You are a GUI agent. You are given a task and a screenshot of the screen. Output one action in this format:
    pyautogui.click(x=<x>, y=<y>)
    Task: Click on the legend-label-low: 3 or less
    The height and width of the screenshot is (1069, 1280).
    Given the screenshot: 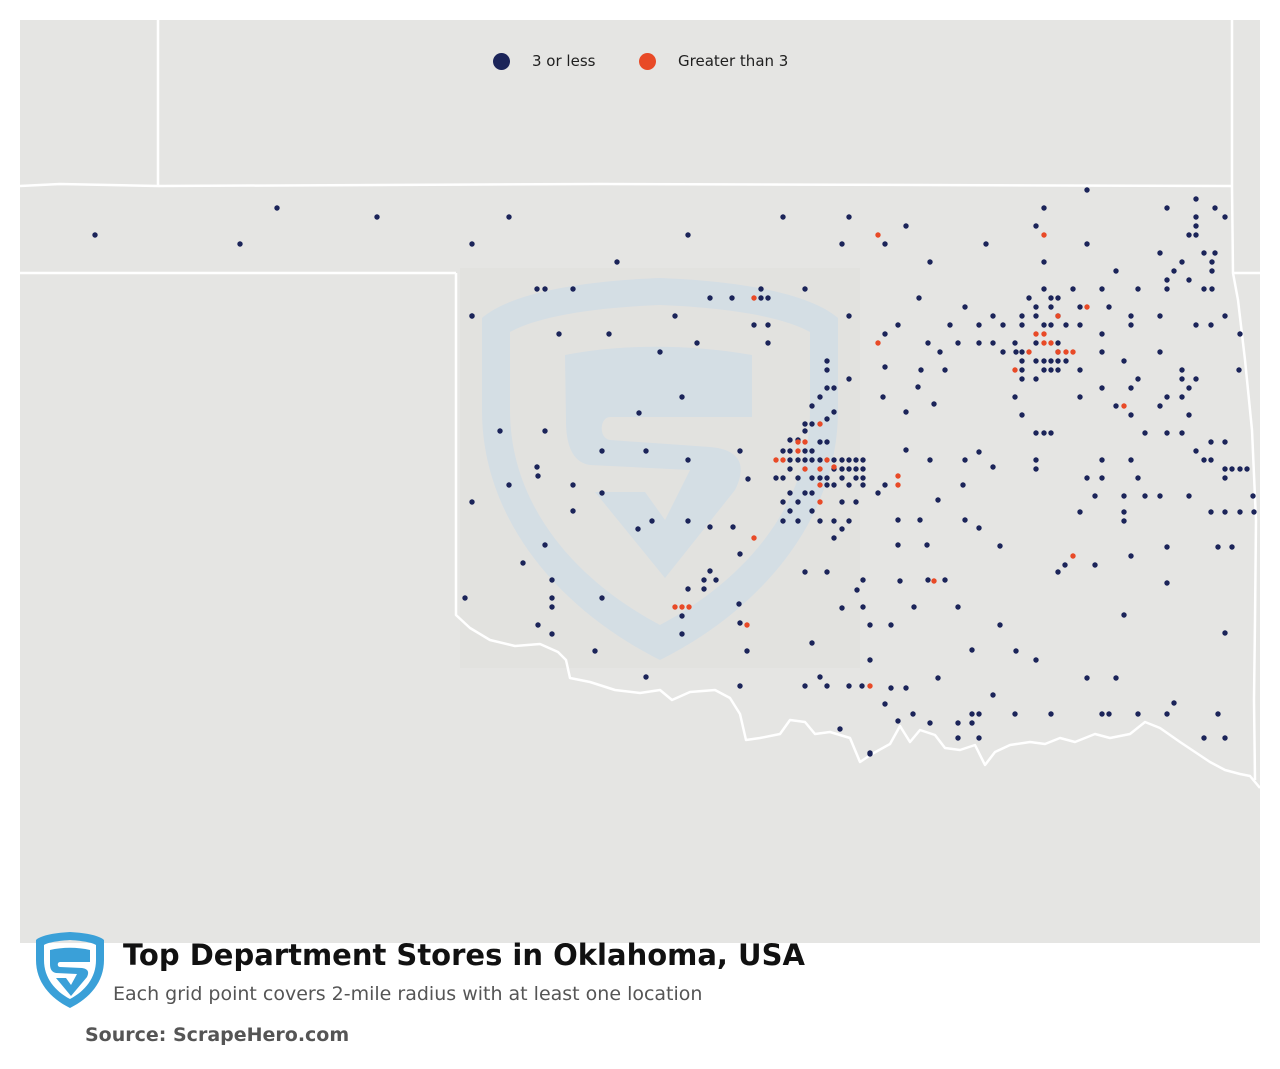 What is the action you would take?
    pyautogui.click(x=564, y=61)
    